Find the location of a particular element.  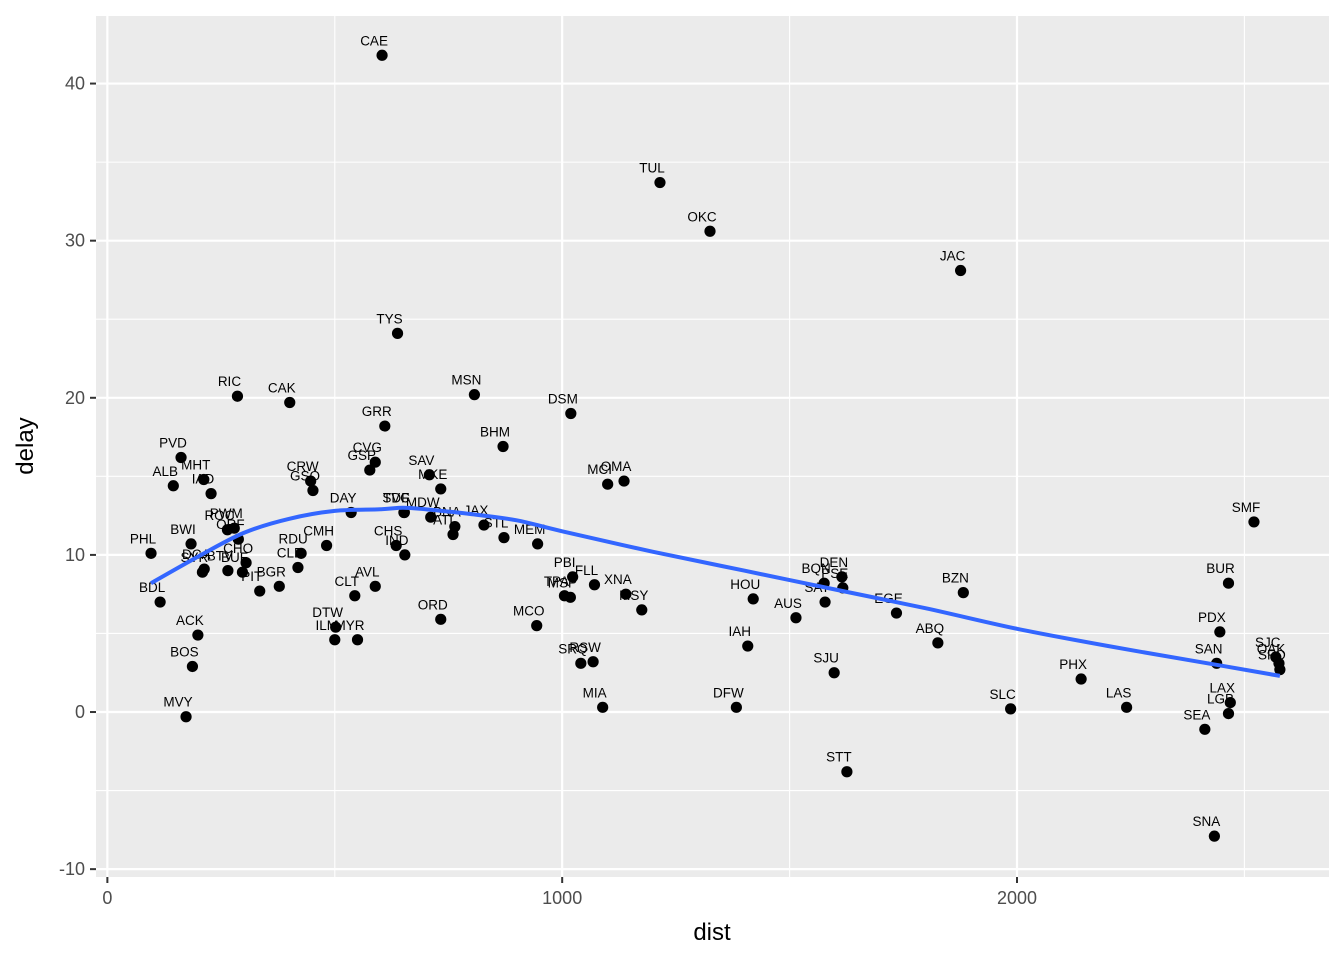

data-point-atl is located at coordinates (453, 534).